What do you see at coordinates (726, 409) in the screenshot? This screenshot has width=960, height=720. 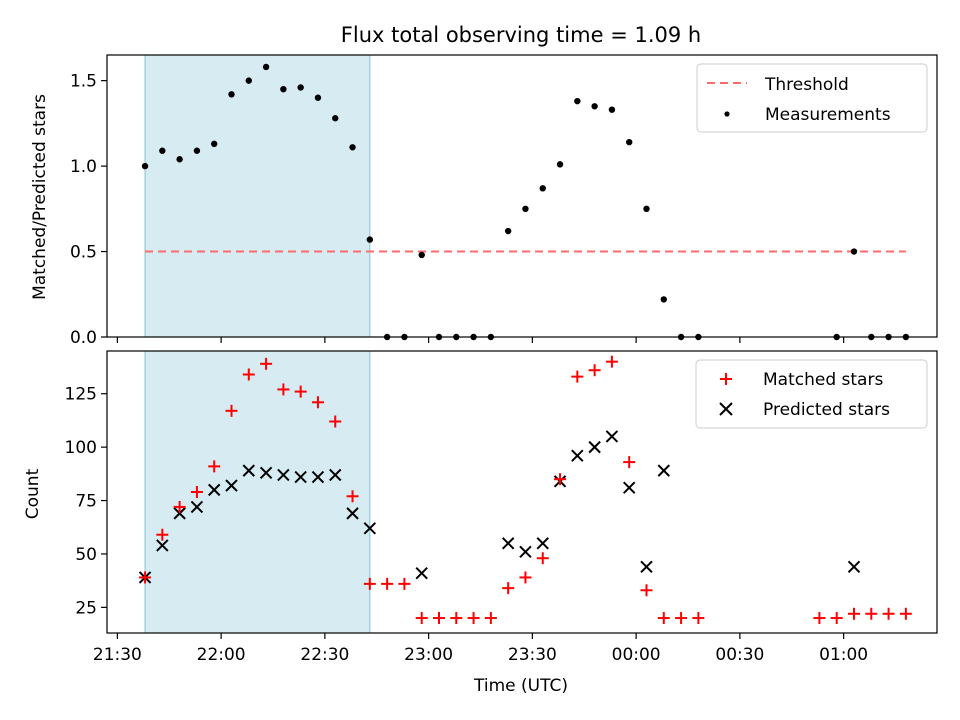 I see `bottom-legend-predicted-swatch` at bounding box center [726, 409].